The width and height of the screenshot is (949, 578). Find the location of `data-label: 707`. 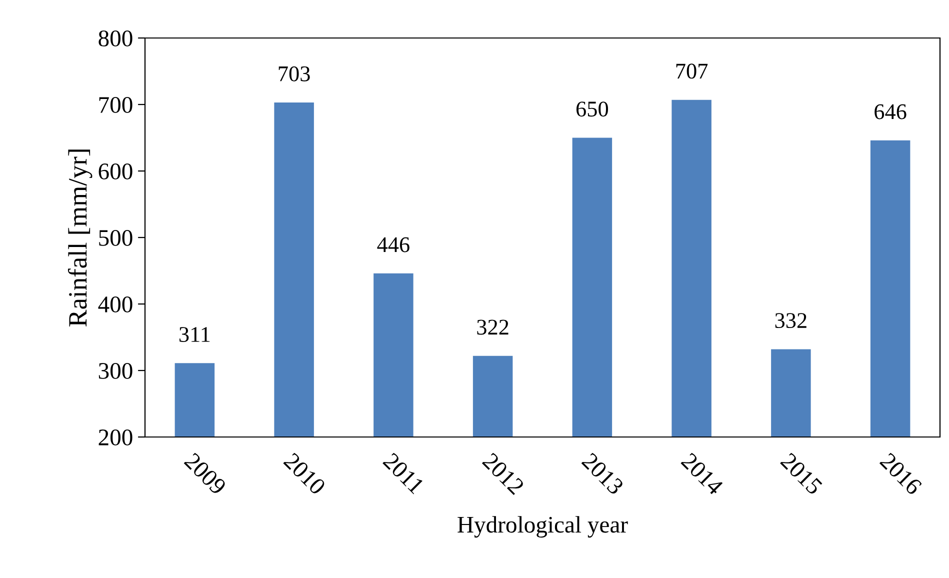

data-label: 707 is located at coordinates (692, 71).